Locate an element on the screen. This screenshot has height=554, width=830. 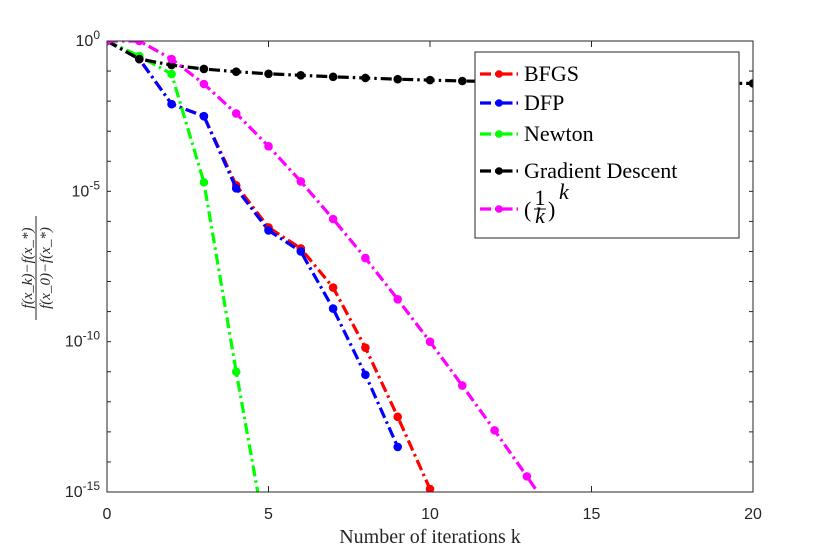
x-tick-label: 0 is located at coordinates (107, 514).